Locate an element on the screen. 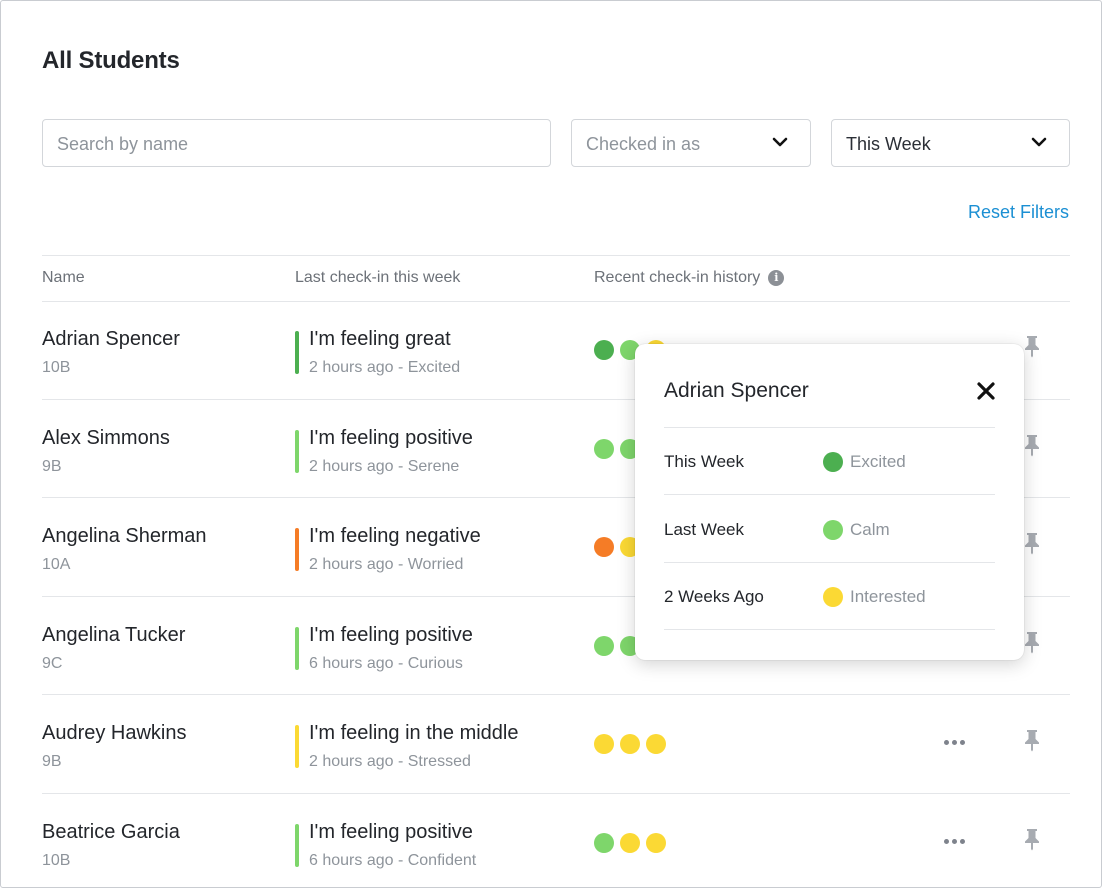 The image size is (1102, 888). page-title: All Students is located at coordinates (111, 60).